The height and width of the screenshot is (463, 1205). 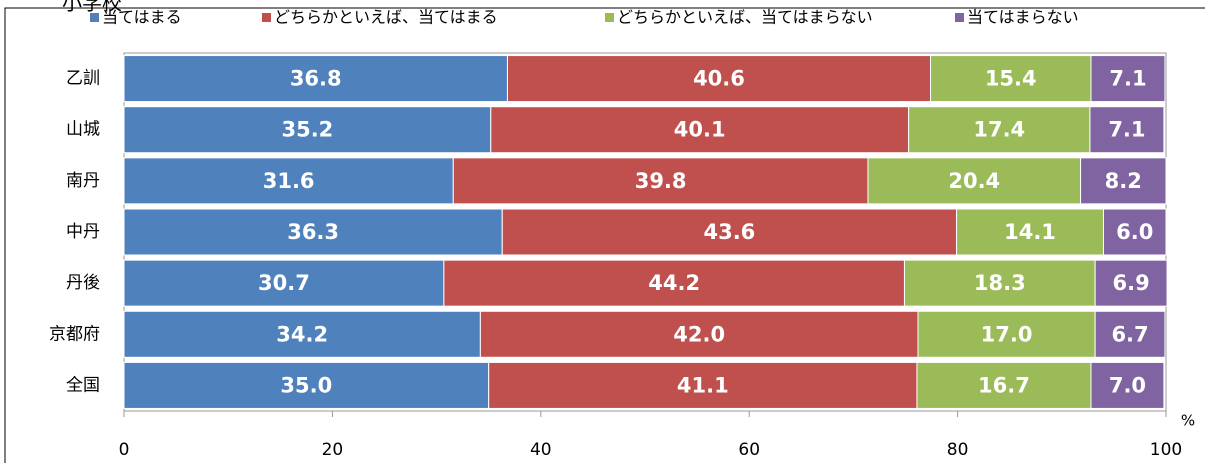 I want to click on value-label: 40.1, so click(x=700, y=130).